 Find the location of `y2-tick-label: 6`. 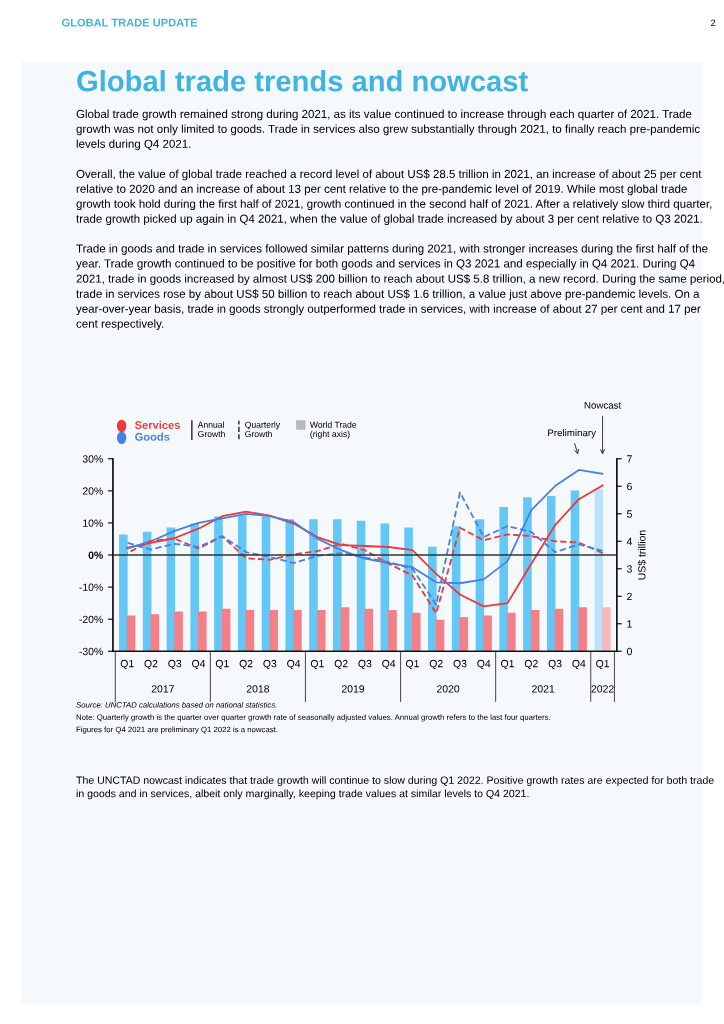

y2-tick-label: 6 is located at coordinates (629, 486).